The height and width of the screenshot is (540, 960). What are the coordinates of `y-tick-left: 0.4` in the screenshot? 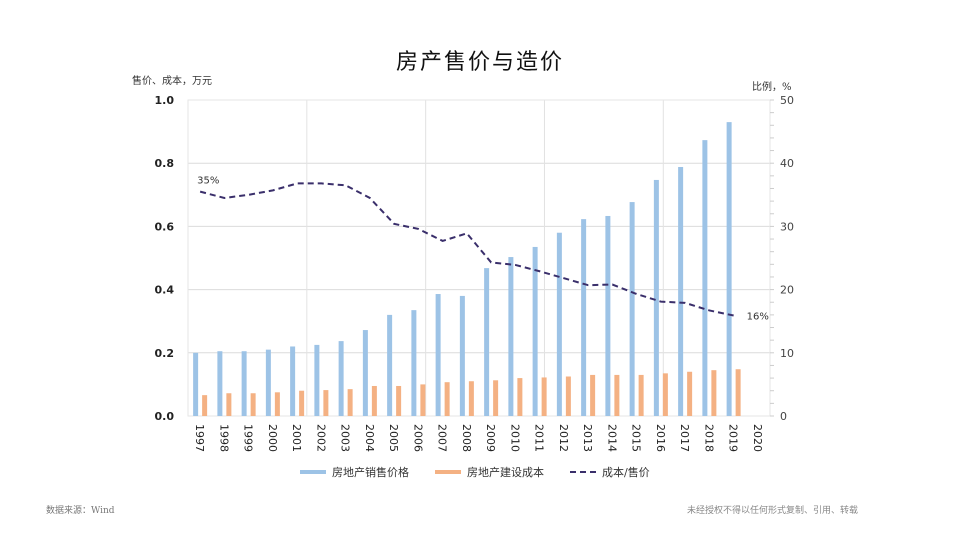 It's located at (165, 290).